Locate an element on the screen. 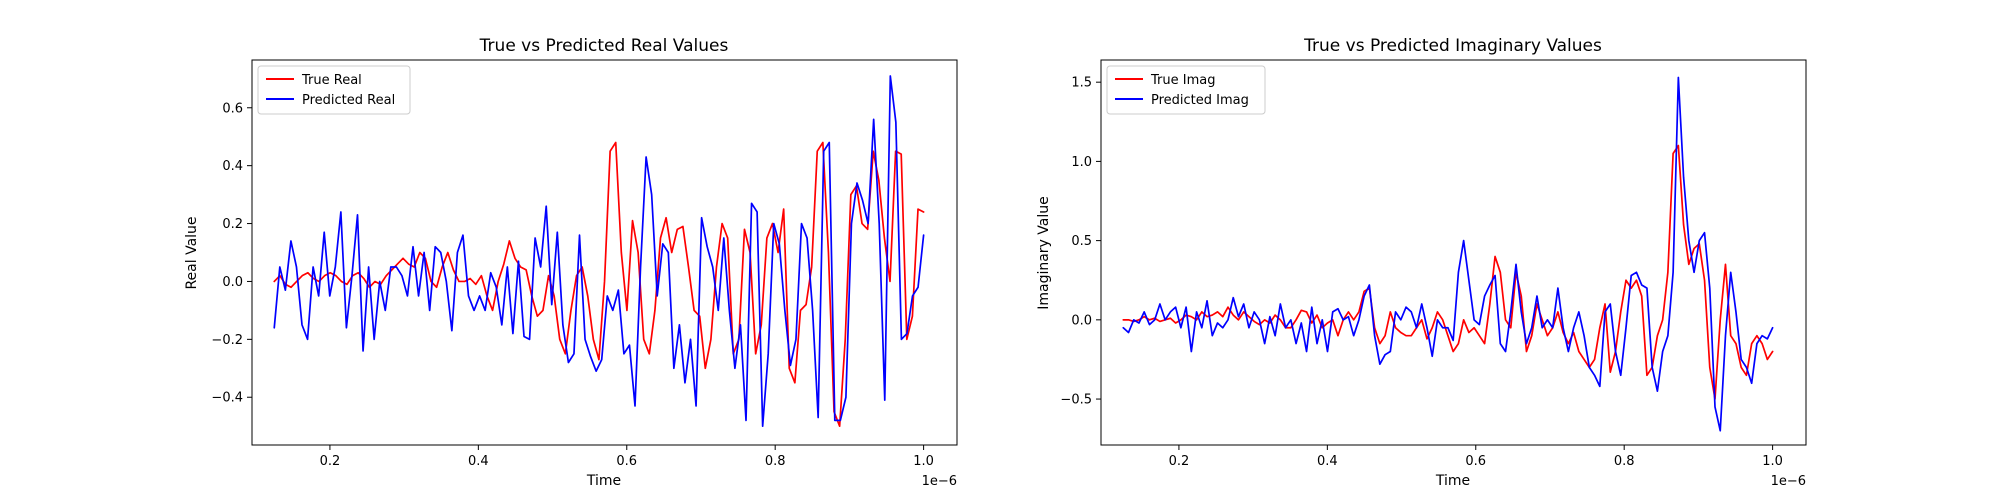  legend-label-true-real: True Real is located at coordinates (331, 80).